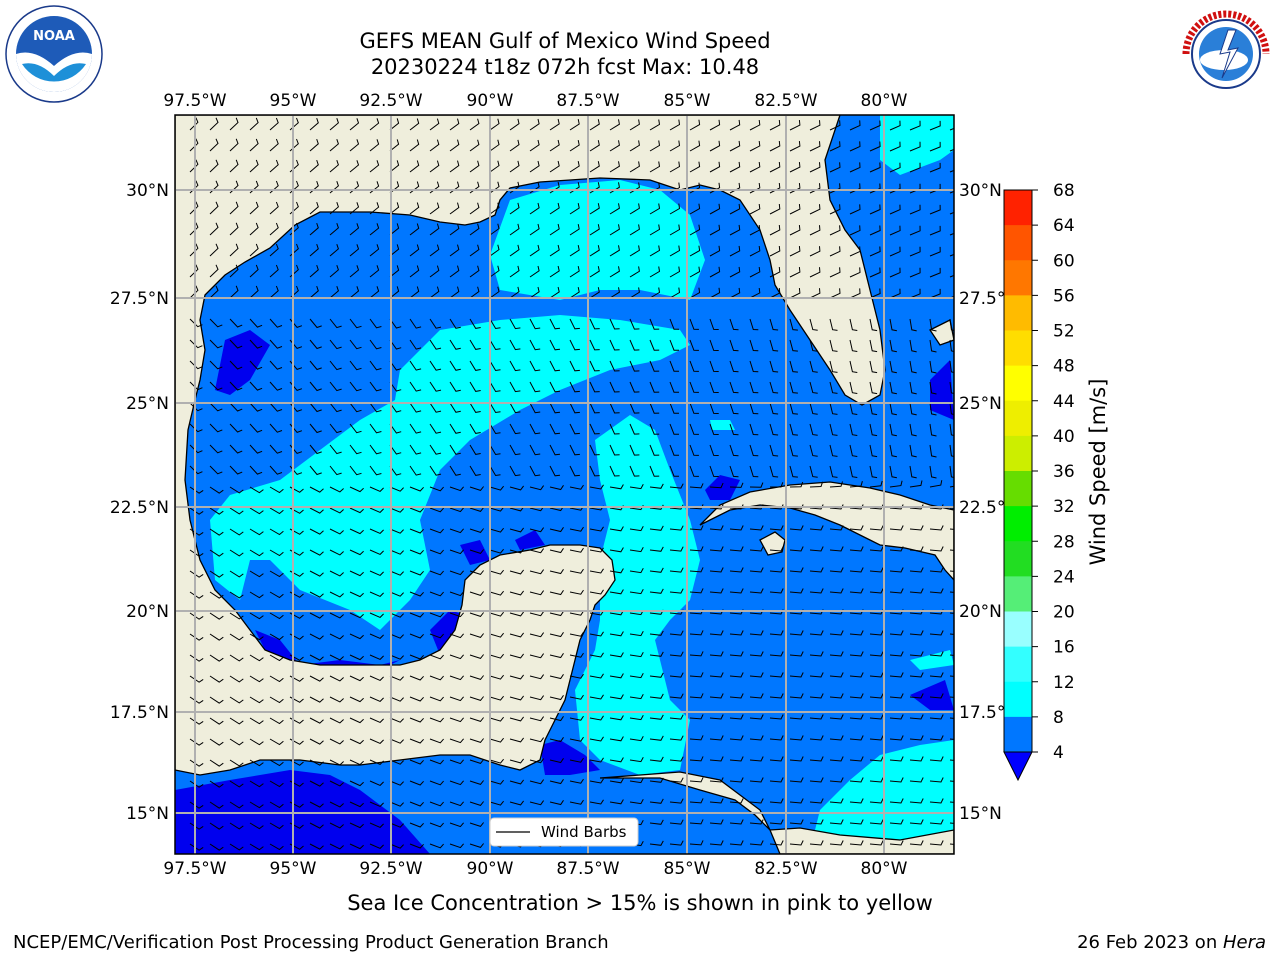 This screenshot has height=960, width=1280. Describe the element at coordinates (1018, 453) in the screenshot. I see `colorbar-bin` at that location.